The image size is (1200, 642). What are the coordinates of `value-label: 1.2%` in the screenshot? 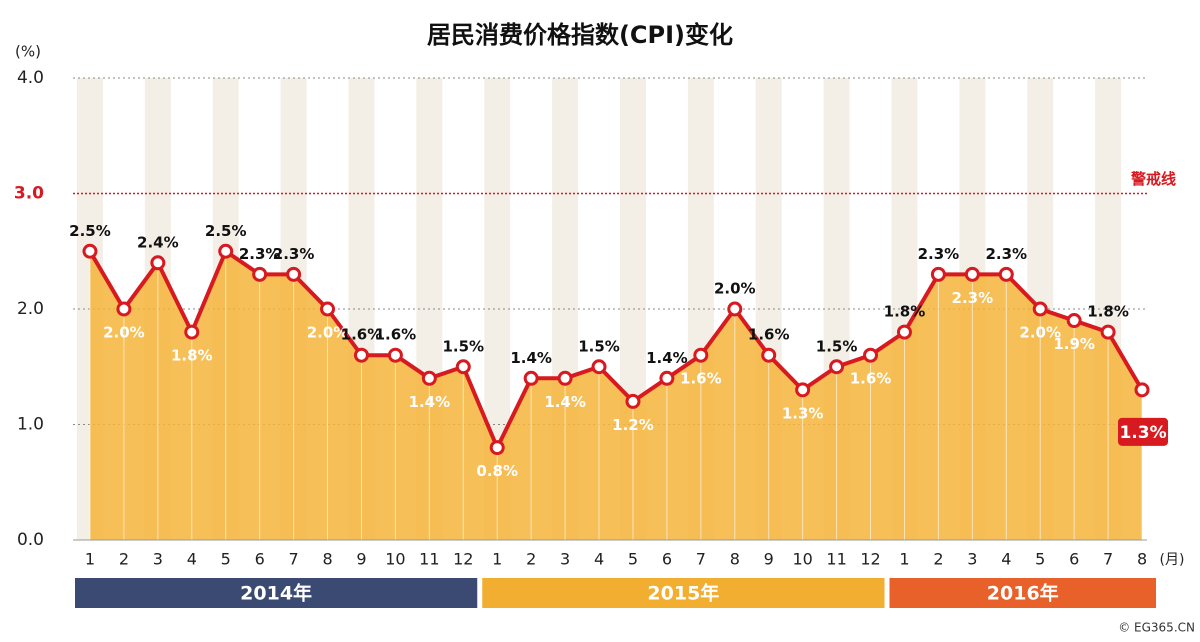 It's located at (633, 425).